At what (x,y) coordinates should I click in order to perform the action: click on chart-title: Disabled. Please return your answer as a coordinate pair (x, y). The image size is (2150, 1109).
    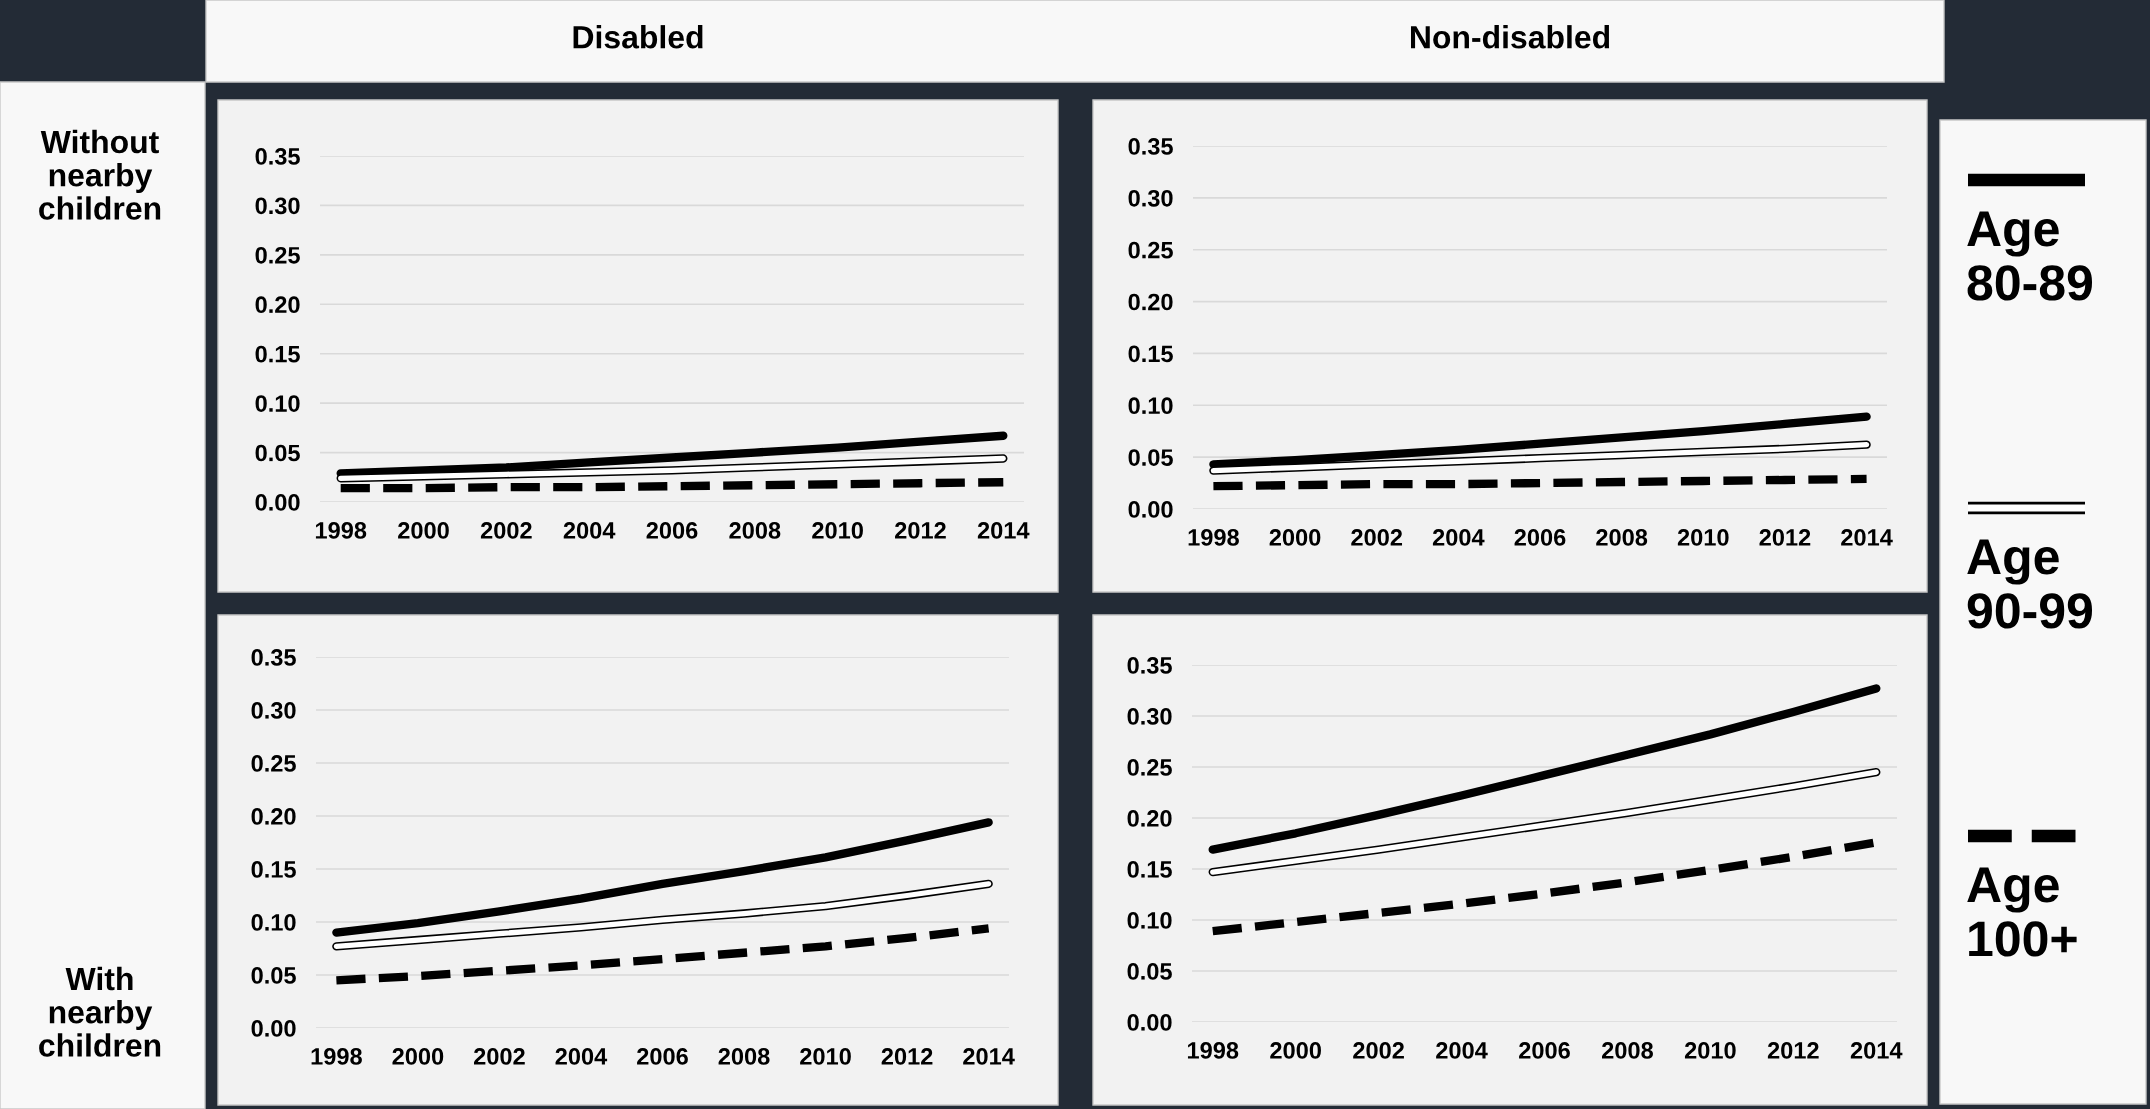
    Looking at the image, I should click on (638, 37).